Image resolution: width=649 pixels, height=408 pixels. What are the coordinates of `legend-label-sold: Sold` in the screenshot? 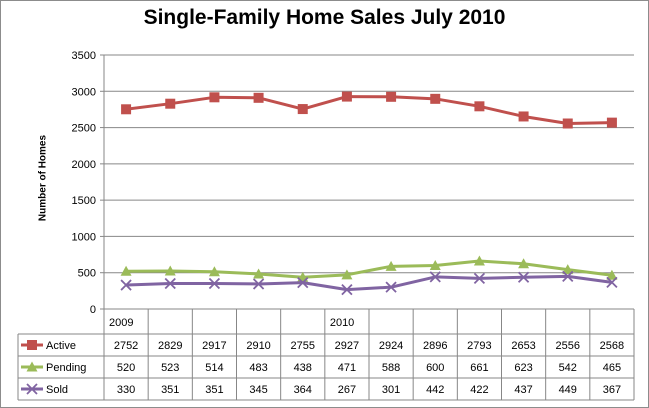 It's located at (57, 390).